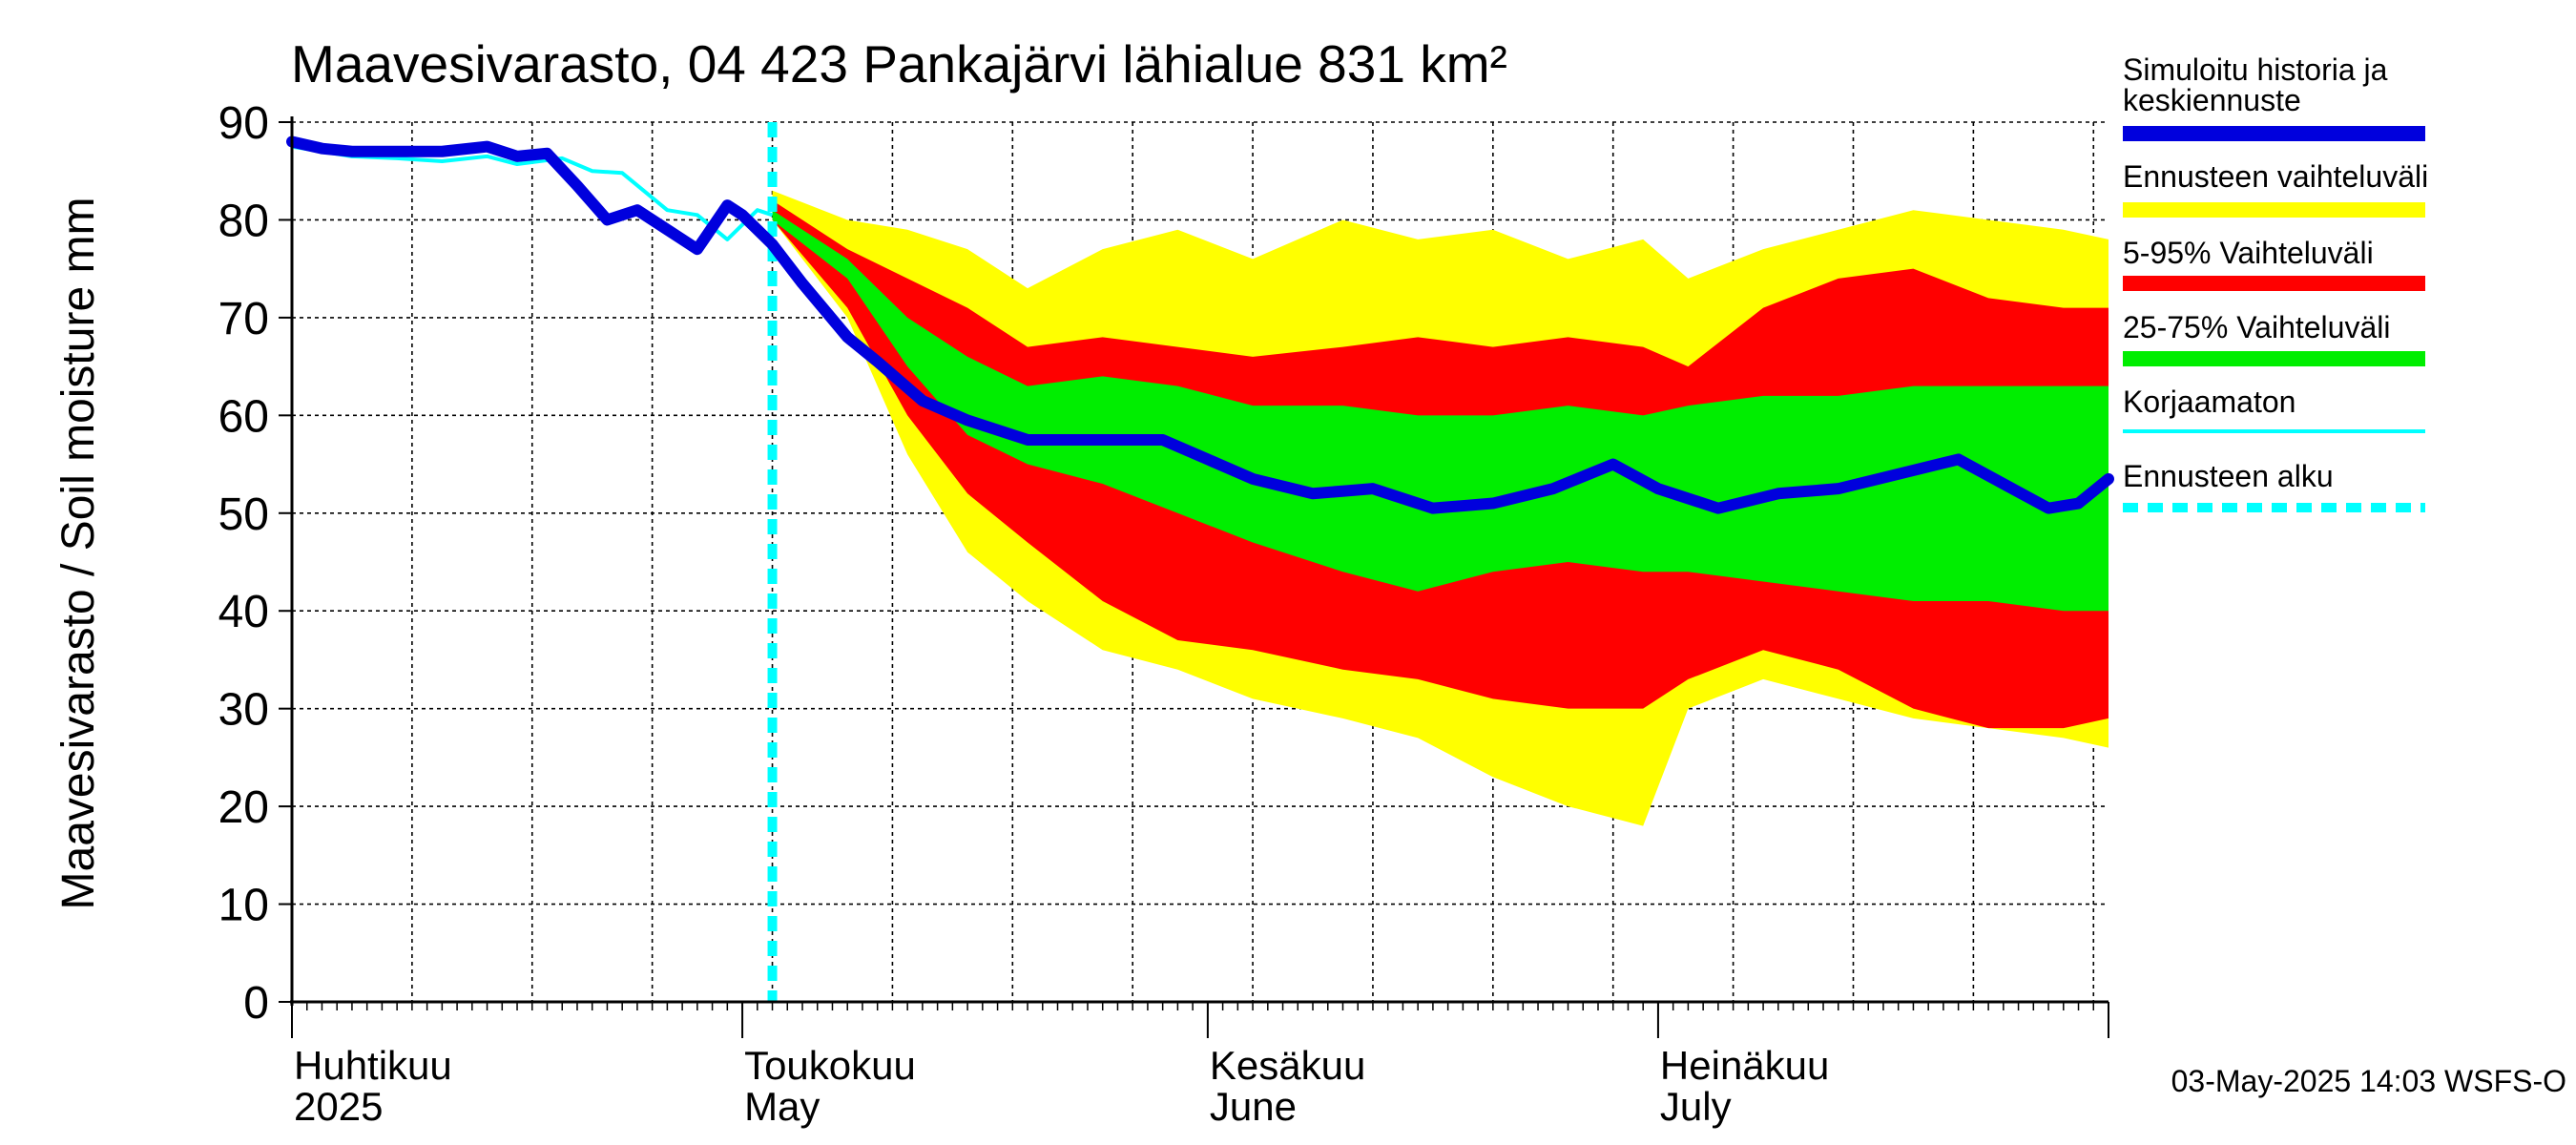  I want to click on legend-label: Simuloitu historia ja, so click(2255, 69).